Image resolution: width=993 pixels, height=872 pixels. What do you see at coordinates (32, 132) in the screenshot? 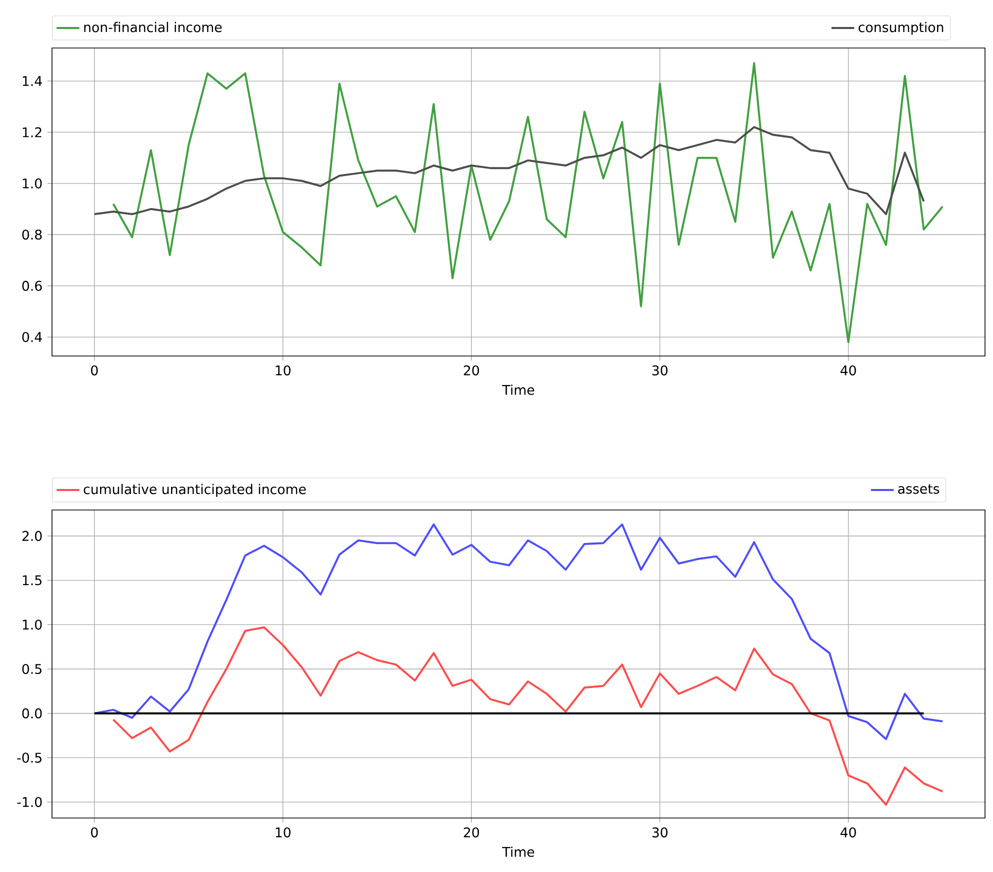
I see `y-tick-label: 1.2` at bounding box center [32, 132].